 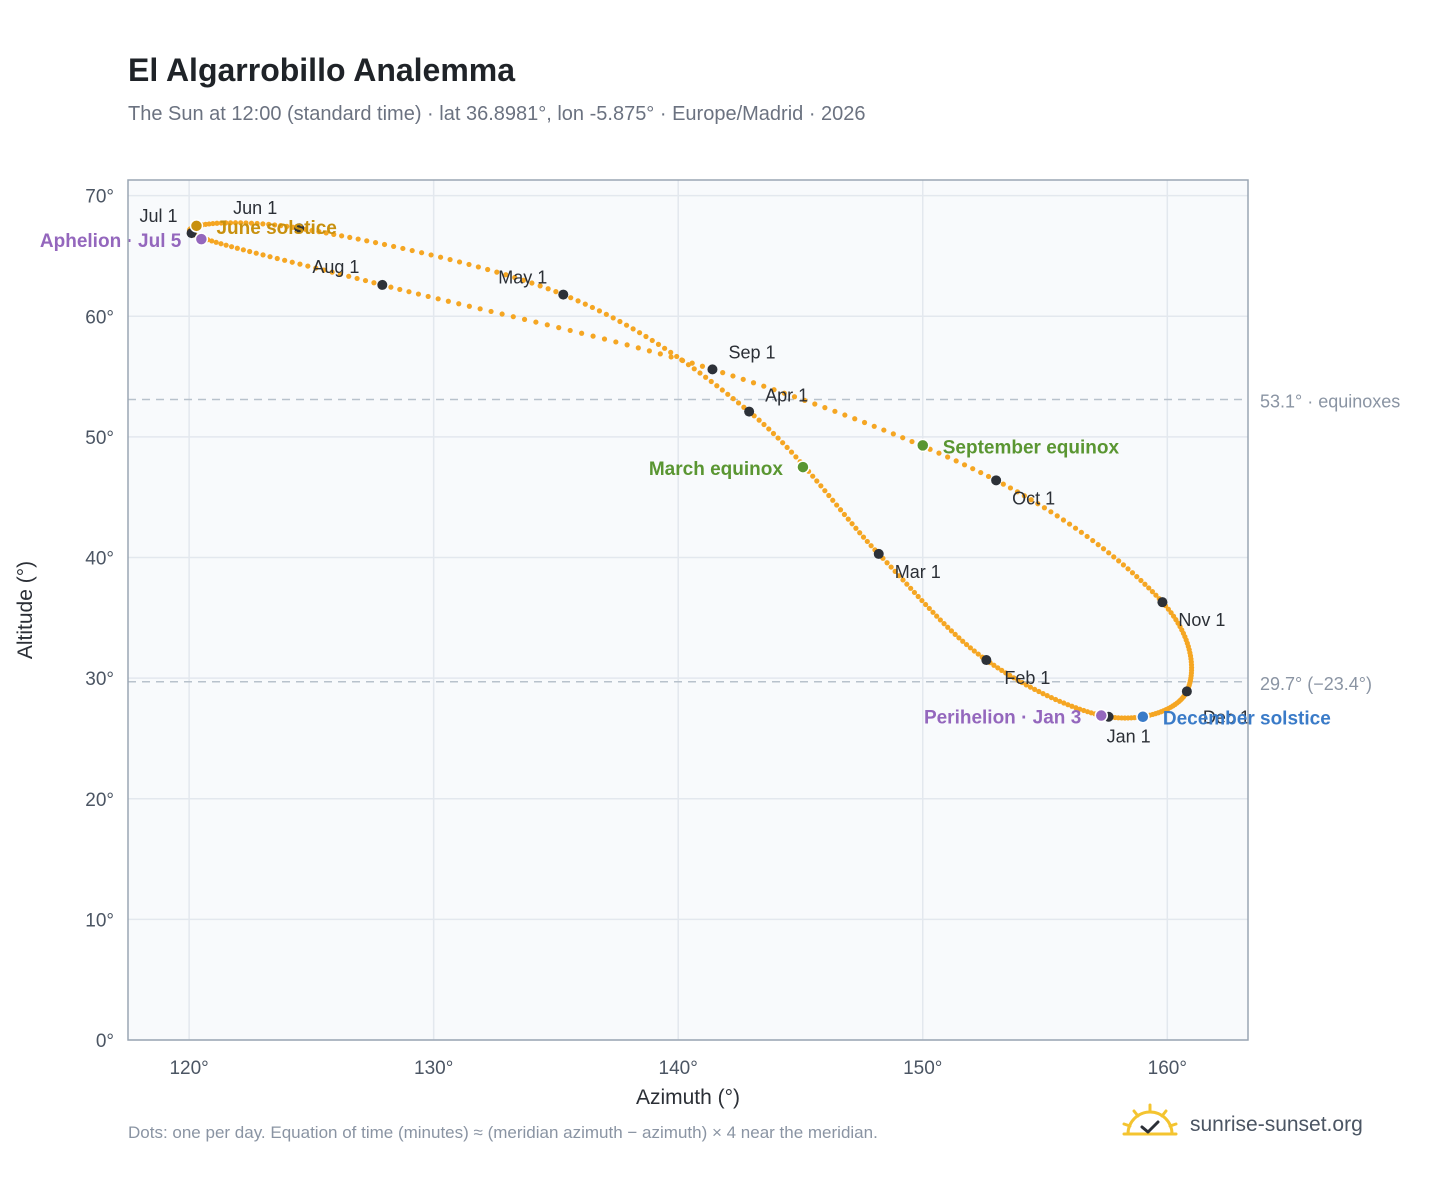 I want to click on month-marker-label: Mar 1, so click(x=918, y=572).